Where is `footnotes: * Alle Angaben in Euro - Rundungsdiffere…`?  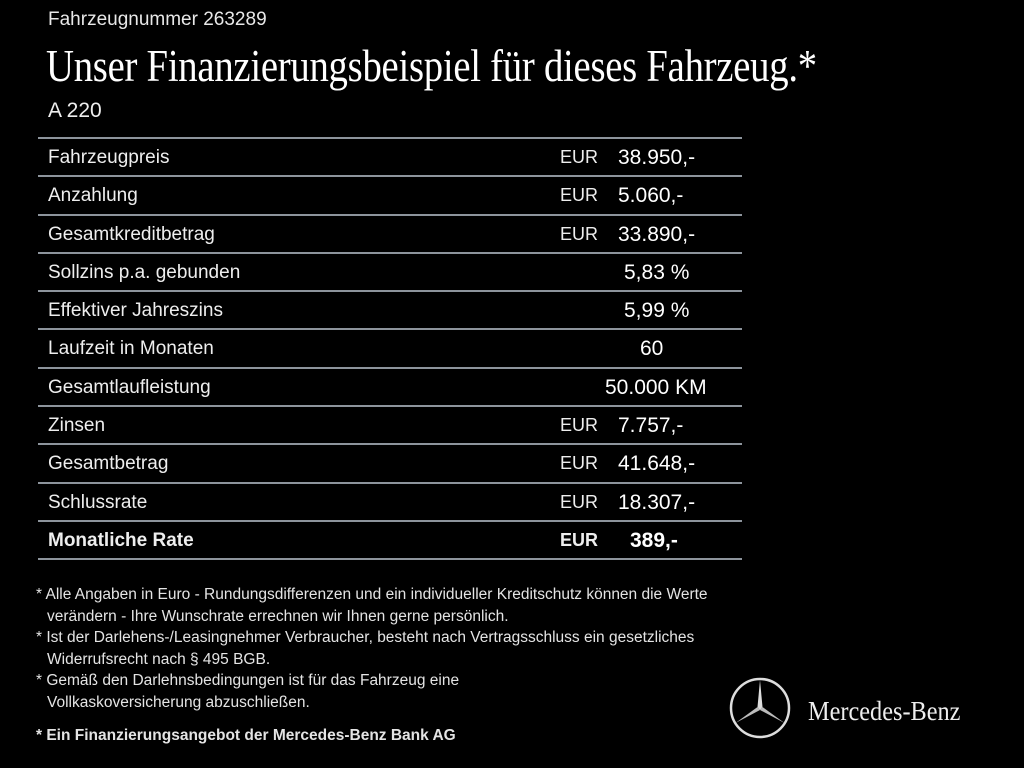
footnotes: * Alle Angaben in Euro - Rundungsdiffere… is located at coordinates (401, 648).